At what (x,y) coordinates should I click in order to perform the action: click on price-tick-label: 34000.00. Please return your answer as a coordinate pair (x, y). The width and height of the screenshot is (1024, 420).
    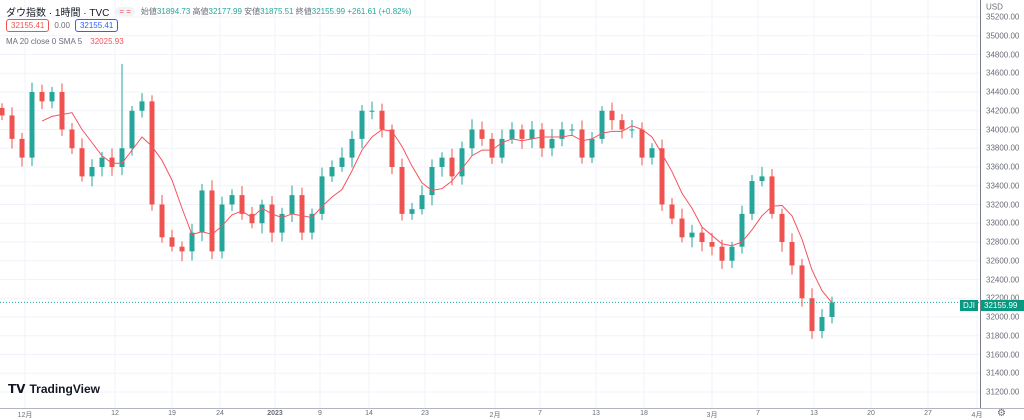
    Looking at the image, I should click on (1003, 129).